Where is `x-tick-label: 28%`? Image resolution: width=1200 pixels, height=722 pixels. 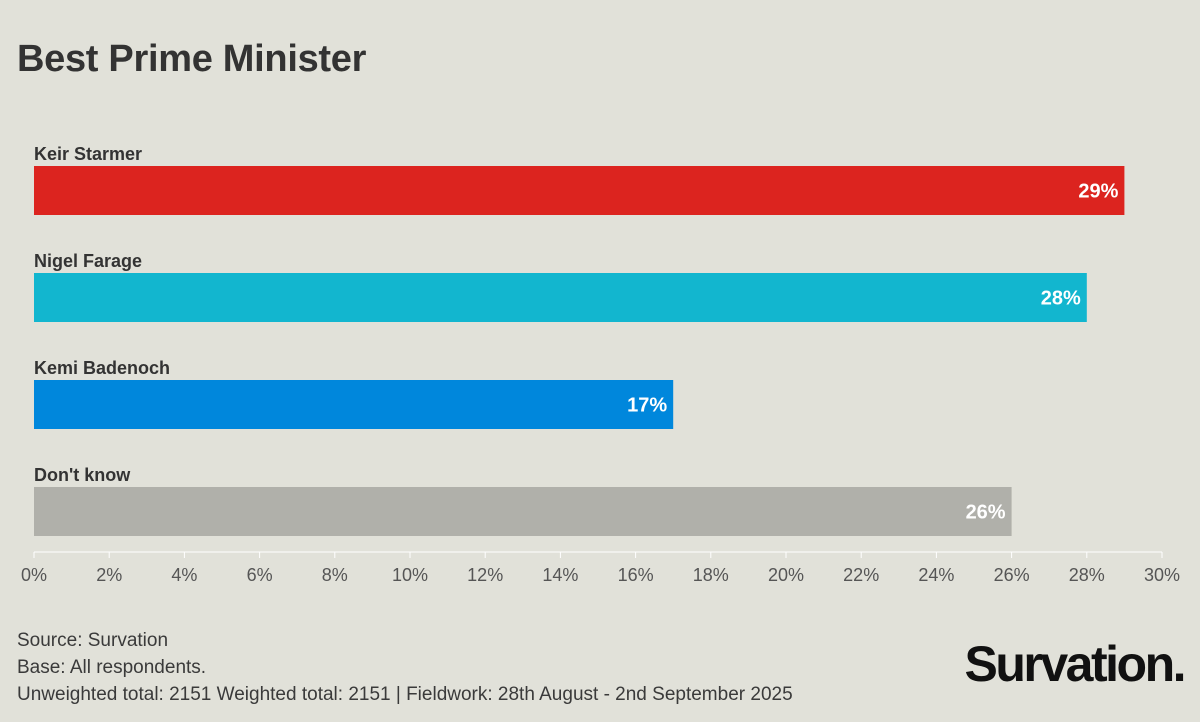
x-tick-label: 28% is located at coordinates (1087, 575).